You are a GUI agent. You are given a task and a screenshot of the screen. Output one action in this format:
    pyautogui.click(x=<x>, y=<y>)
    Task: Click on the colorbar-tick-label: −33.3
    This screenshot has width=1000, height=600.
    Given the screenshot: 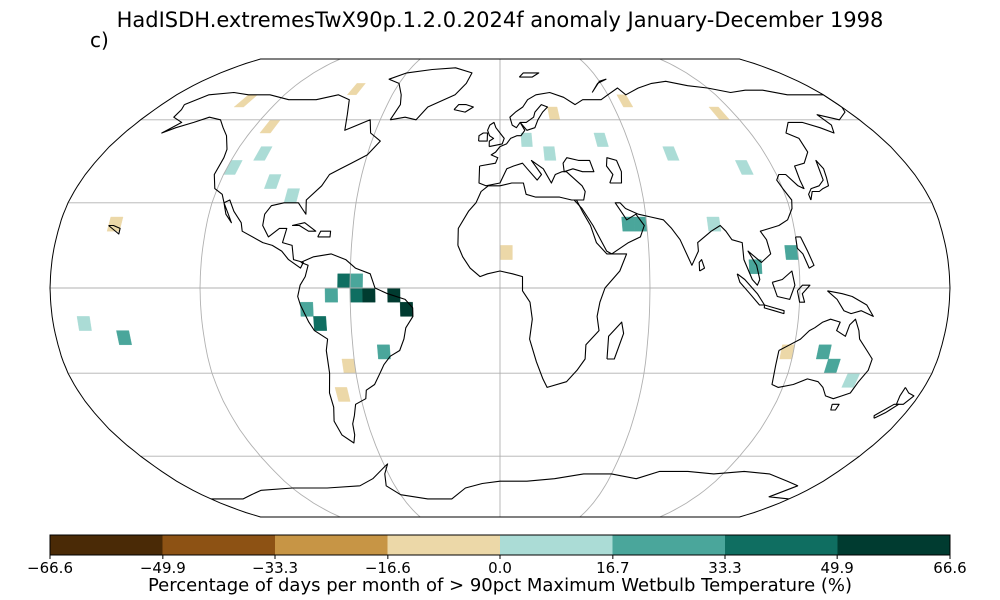 What is the action you would take?
    pyautogui.click(x=275, y=568)
    